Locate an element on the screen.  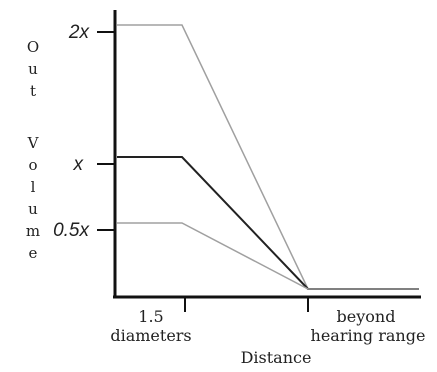
y-axis-label-letter: o is located at coordinates (32, 165).